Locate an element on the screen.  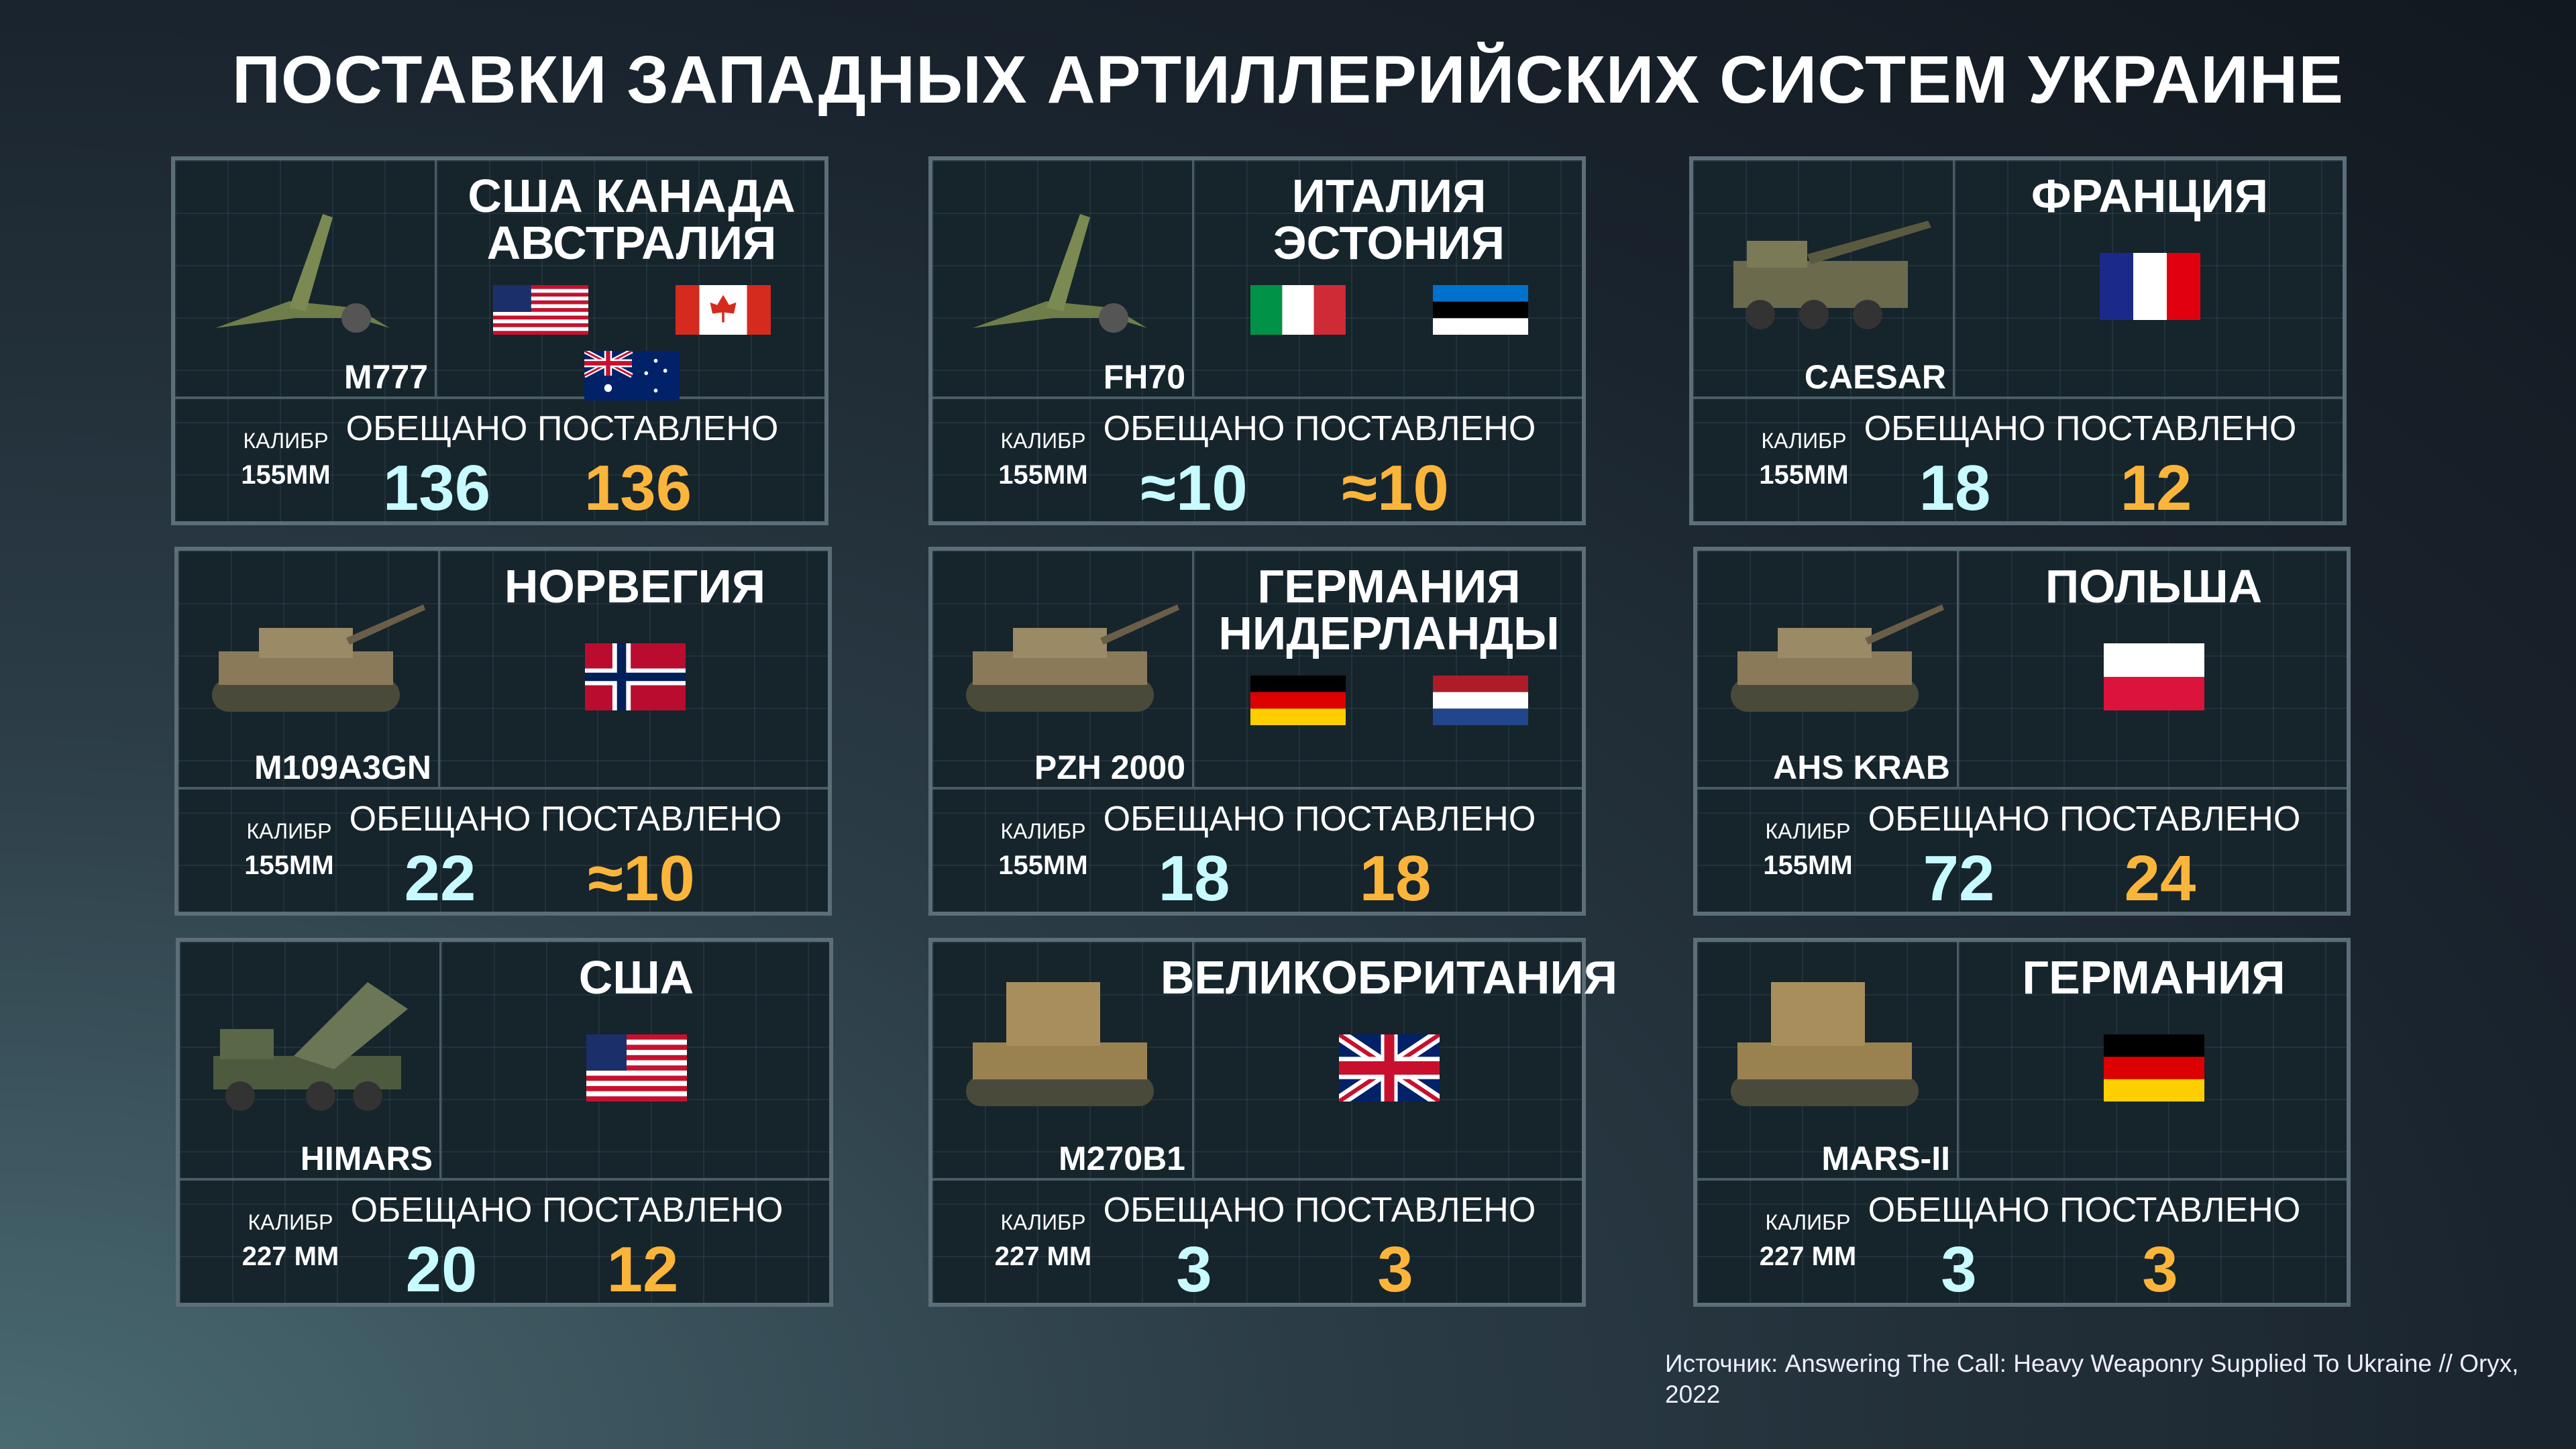
tracked-rocket-launcher-icon is located at coordinates (1060, 1044).